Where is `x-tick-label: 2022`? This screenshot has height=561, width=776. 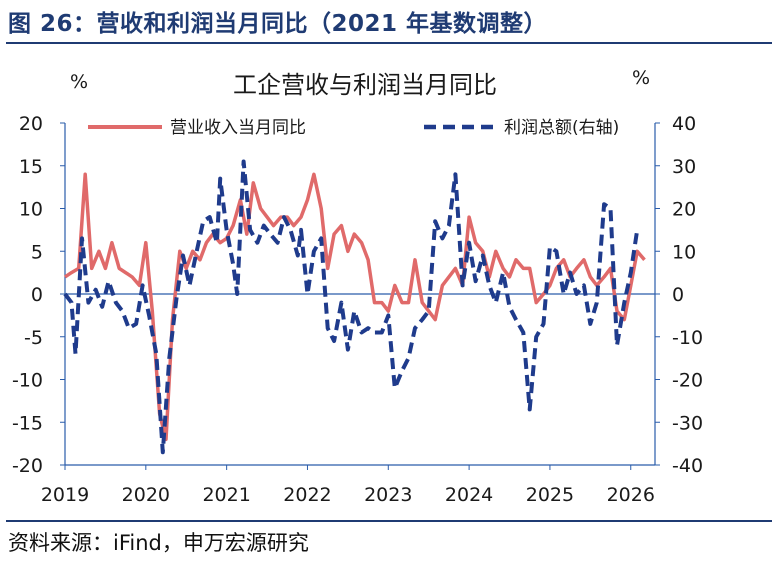 x-tick-label: 2022 is located at coordinates (307, 495).